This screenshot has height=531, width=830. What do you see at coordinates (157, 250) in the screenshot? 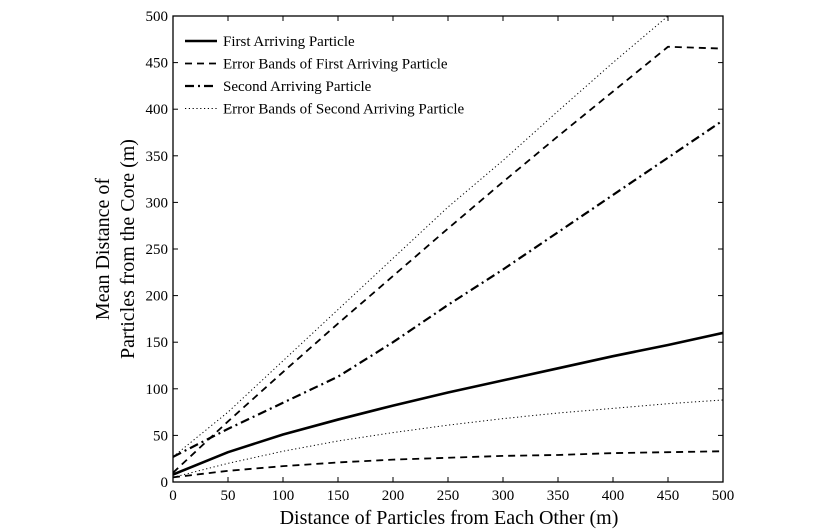
I see `y-tick-label: 250` at bounding box center [157, 250].